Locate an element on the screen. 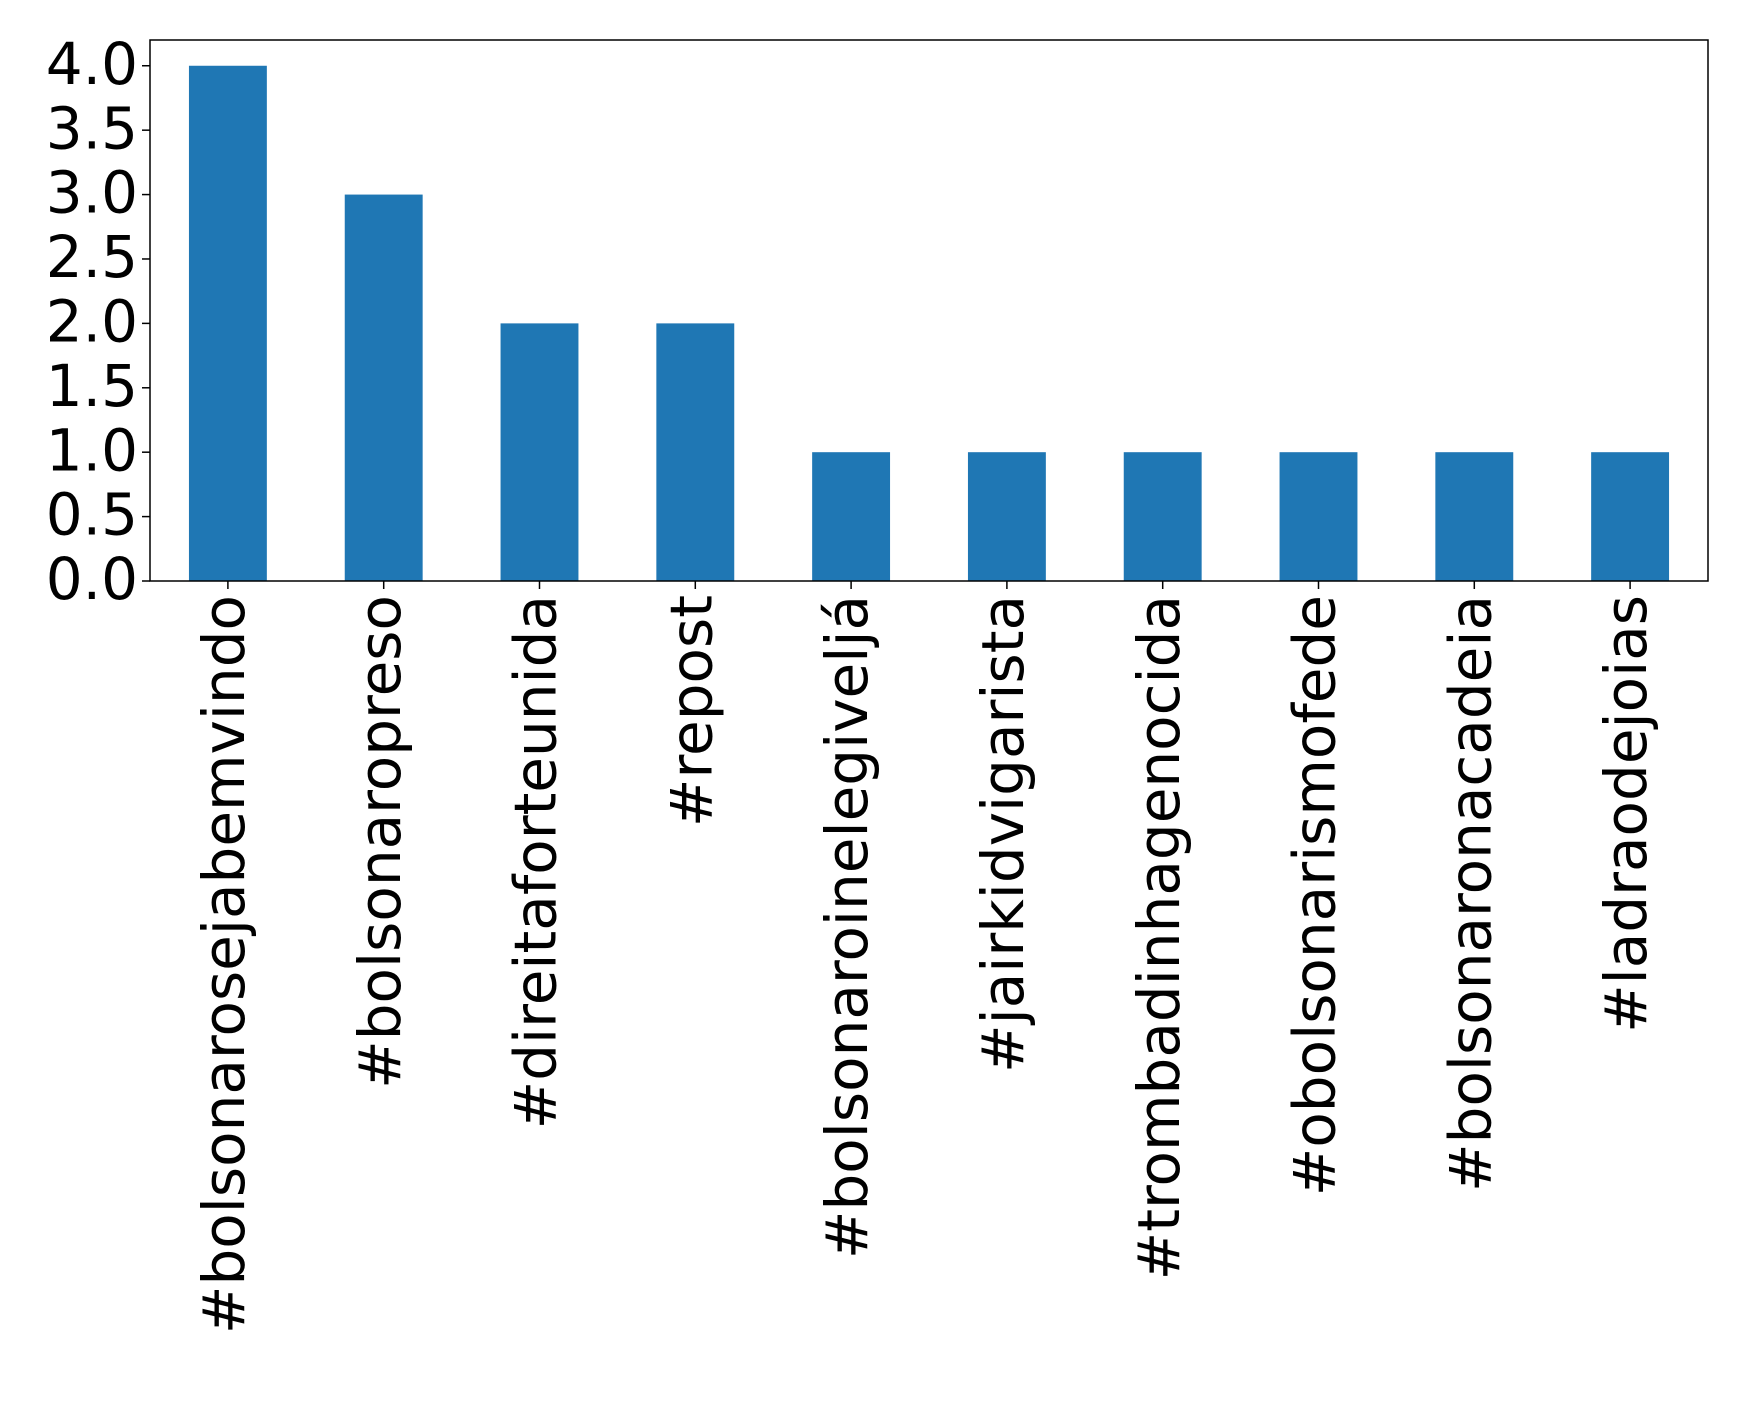 This screenshot has width=1739, height=1424. y-tick-label: 1.0 is located at coordinates (92, 450).